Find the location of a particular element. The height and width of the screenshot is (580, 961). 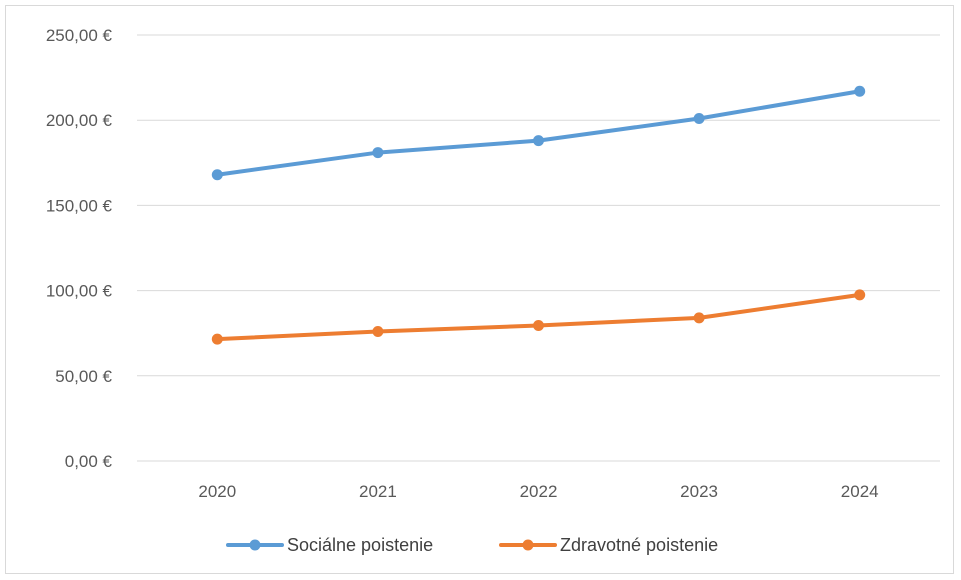

x-tick-label: 2024 is located at coordinates (860, 491).